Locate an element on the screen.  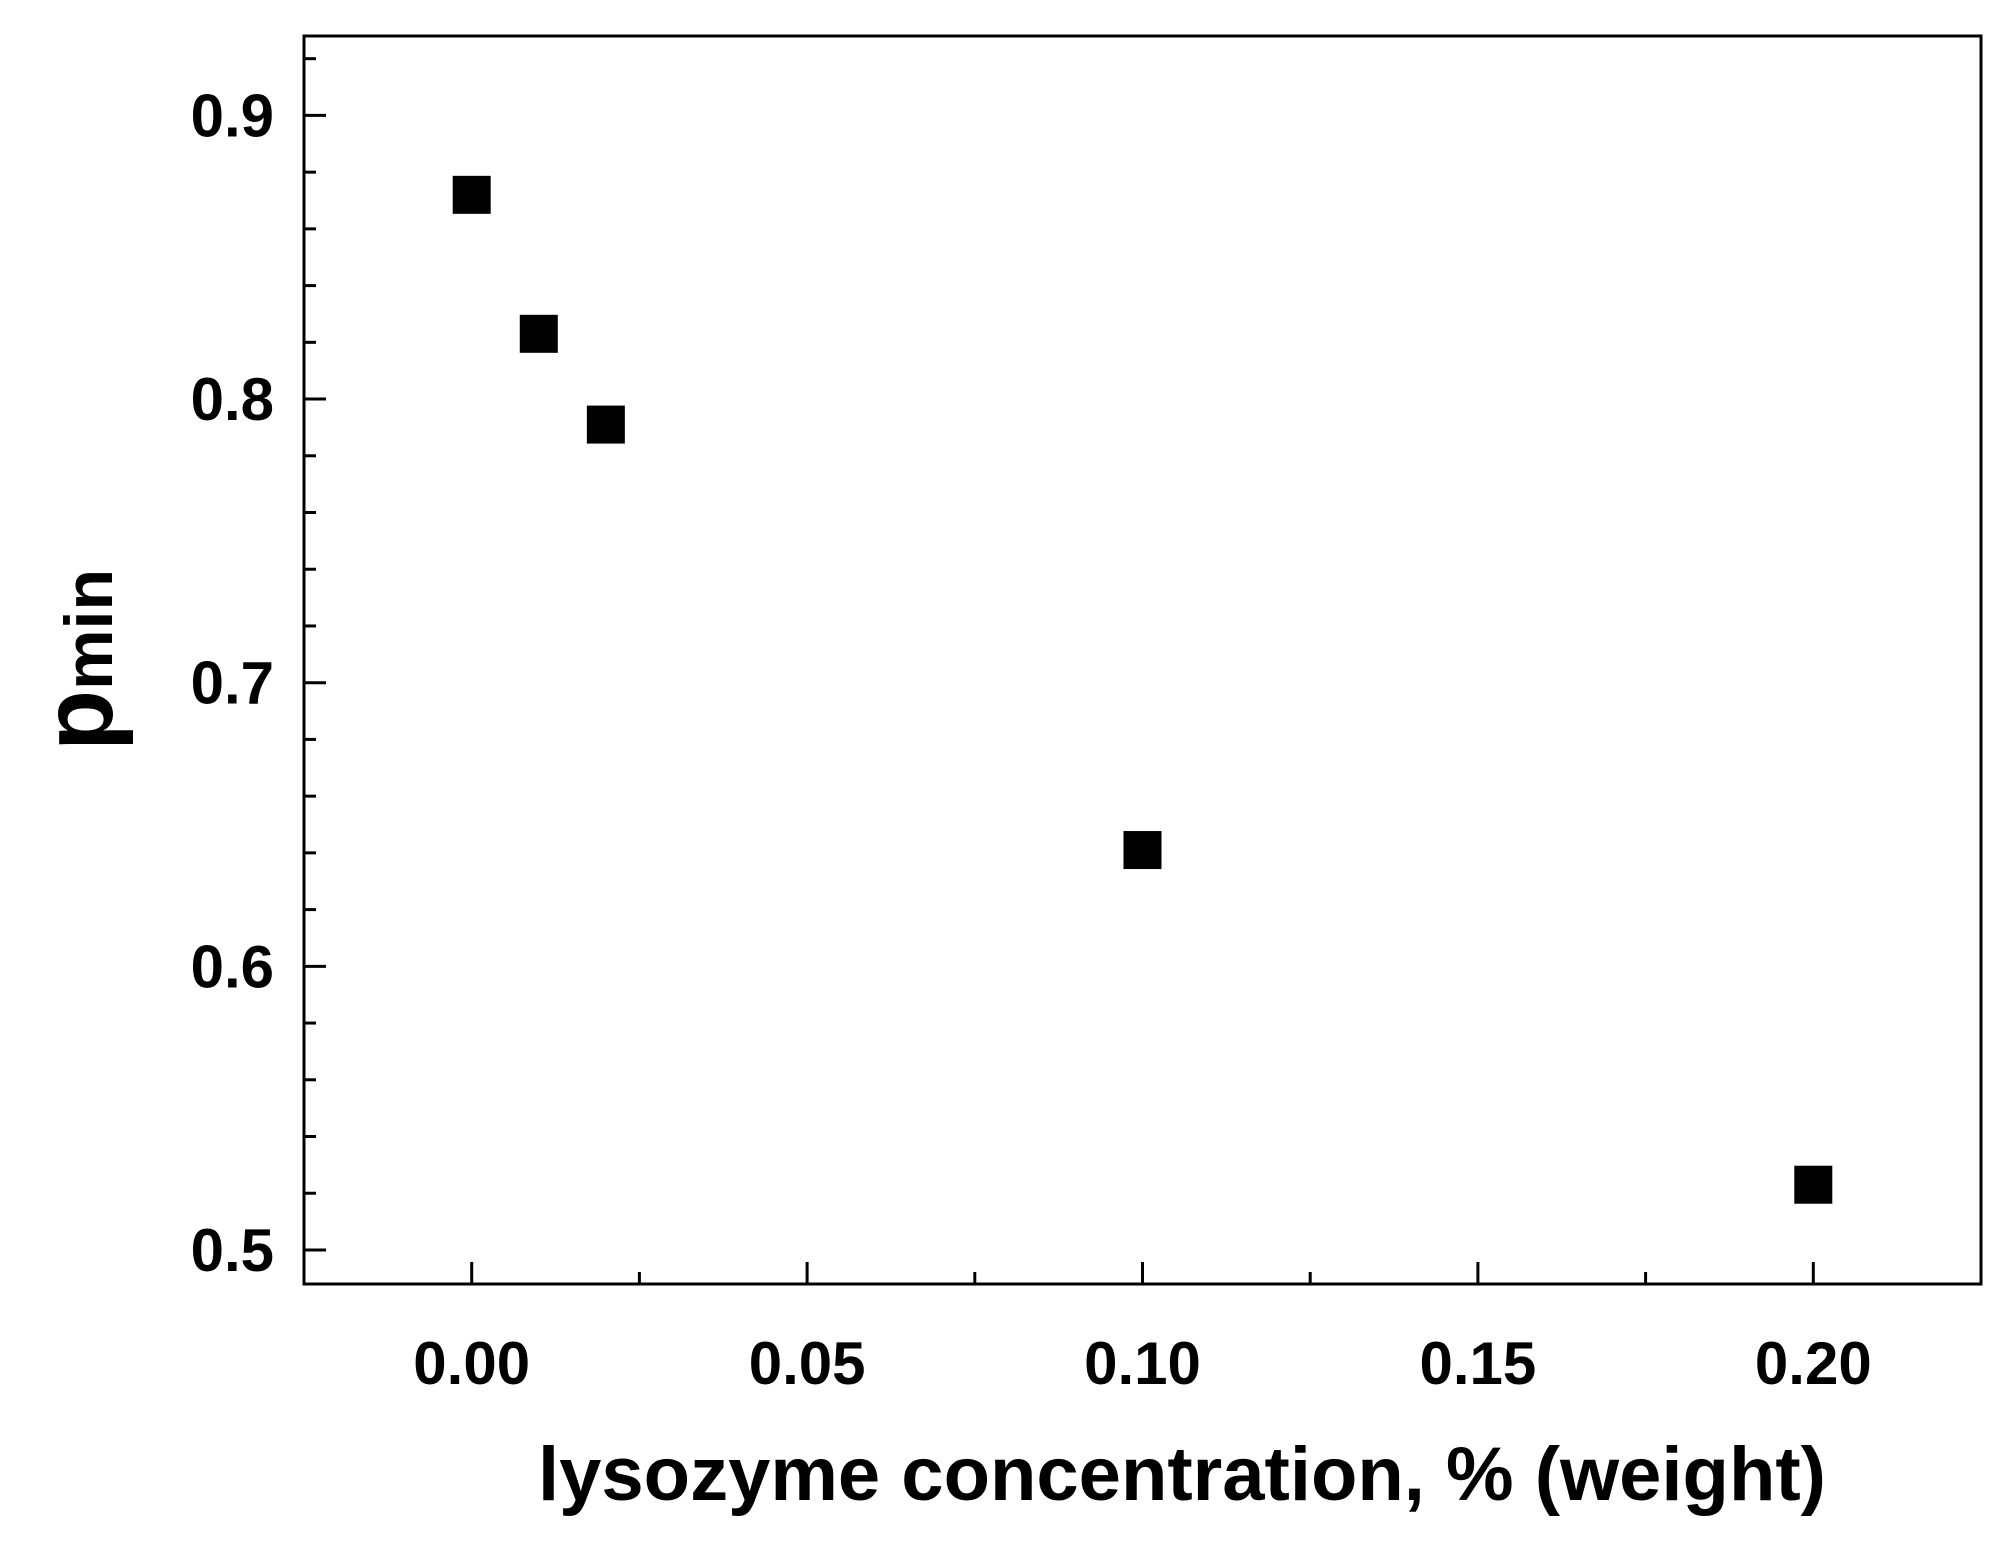
x-tick-label: 0.20 is located at coordinates (1813, 1363).